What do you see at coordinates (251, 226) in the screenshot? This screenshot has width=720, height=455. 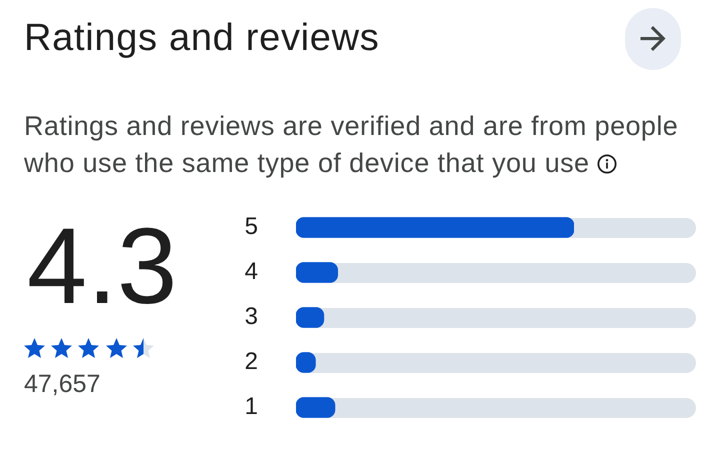 I see `y-tick-label: 5` at bounding box center [251, 226].